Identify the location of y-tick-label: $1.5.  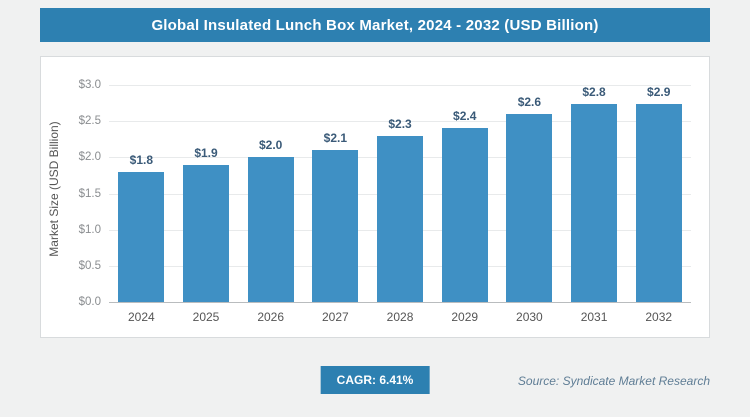
(89, 193).